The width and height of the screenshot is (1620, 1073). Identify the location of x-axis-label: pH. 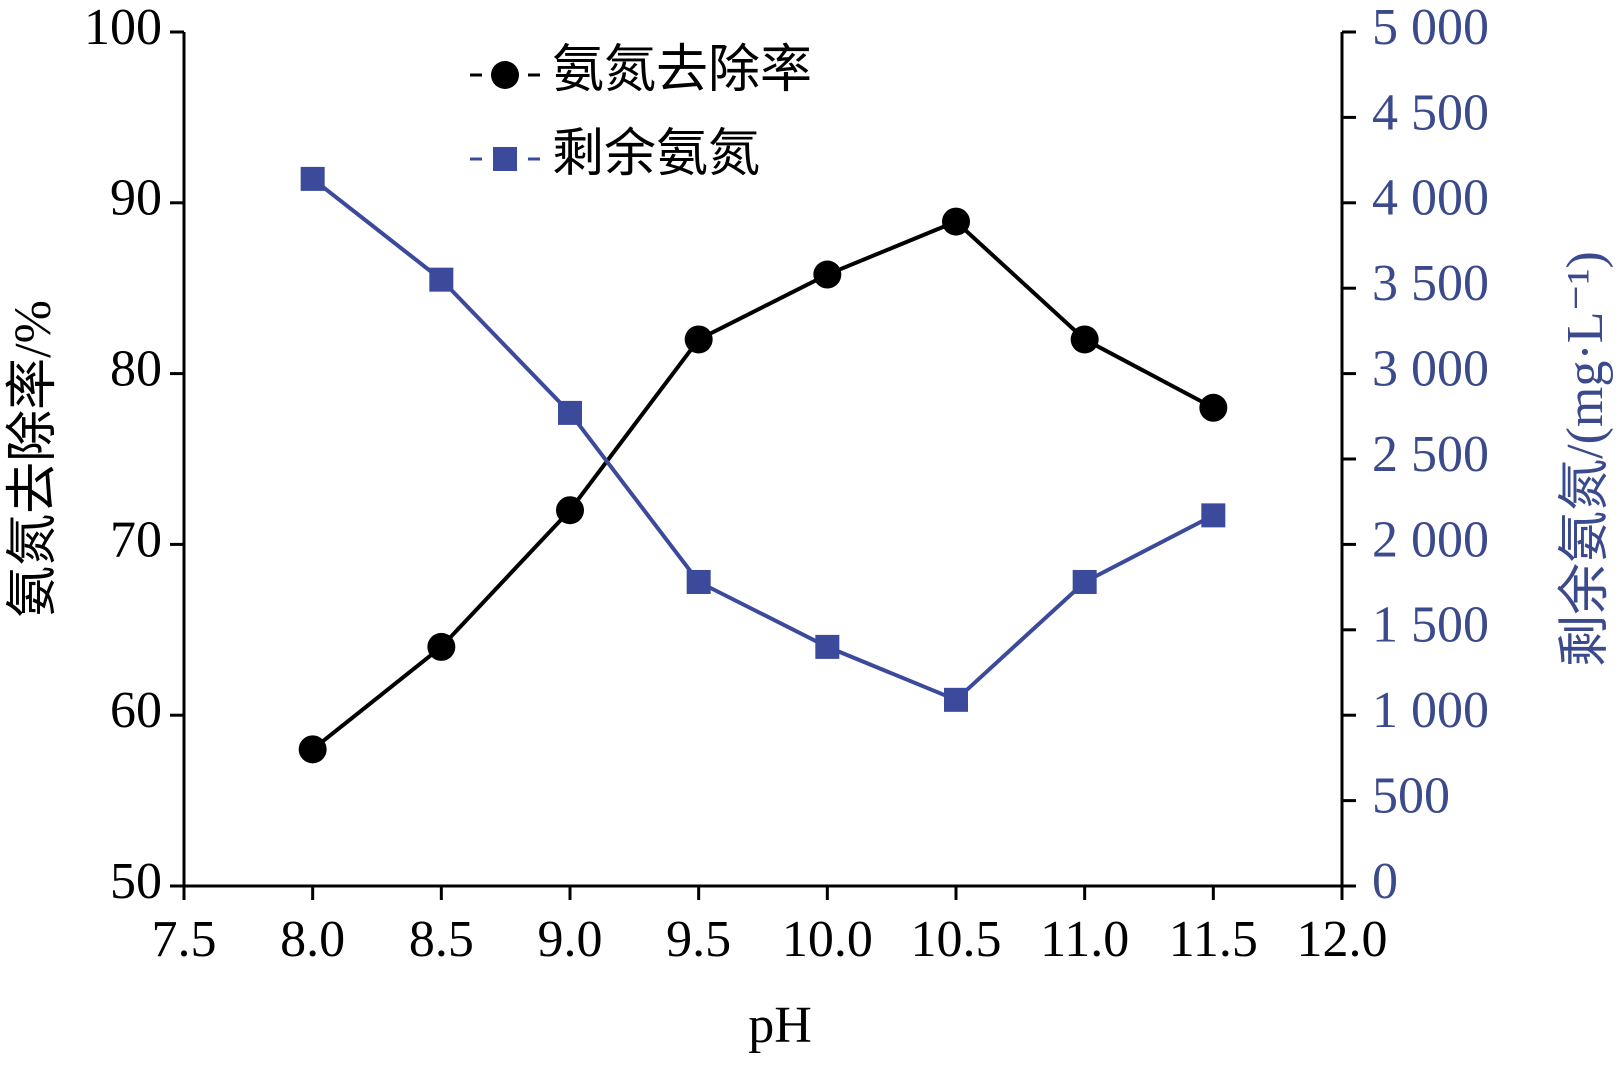
(780, 1025).